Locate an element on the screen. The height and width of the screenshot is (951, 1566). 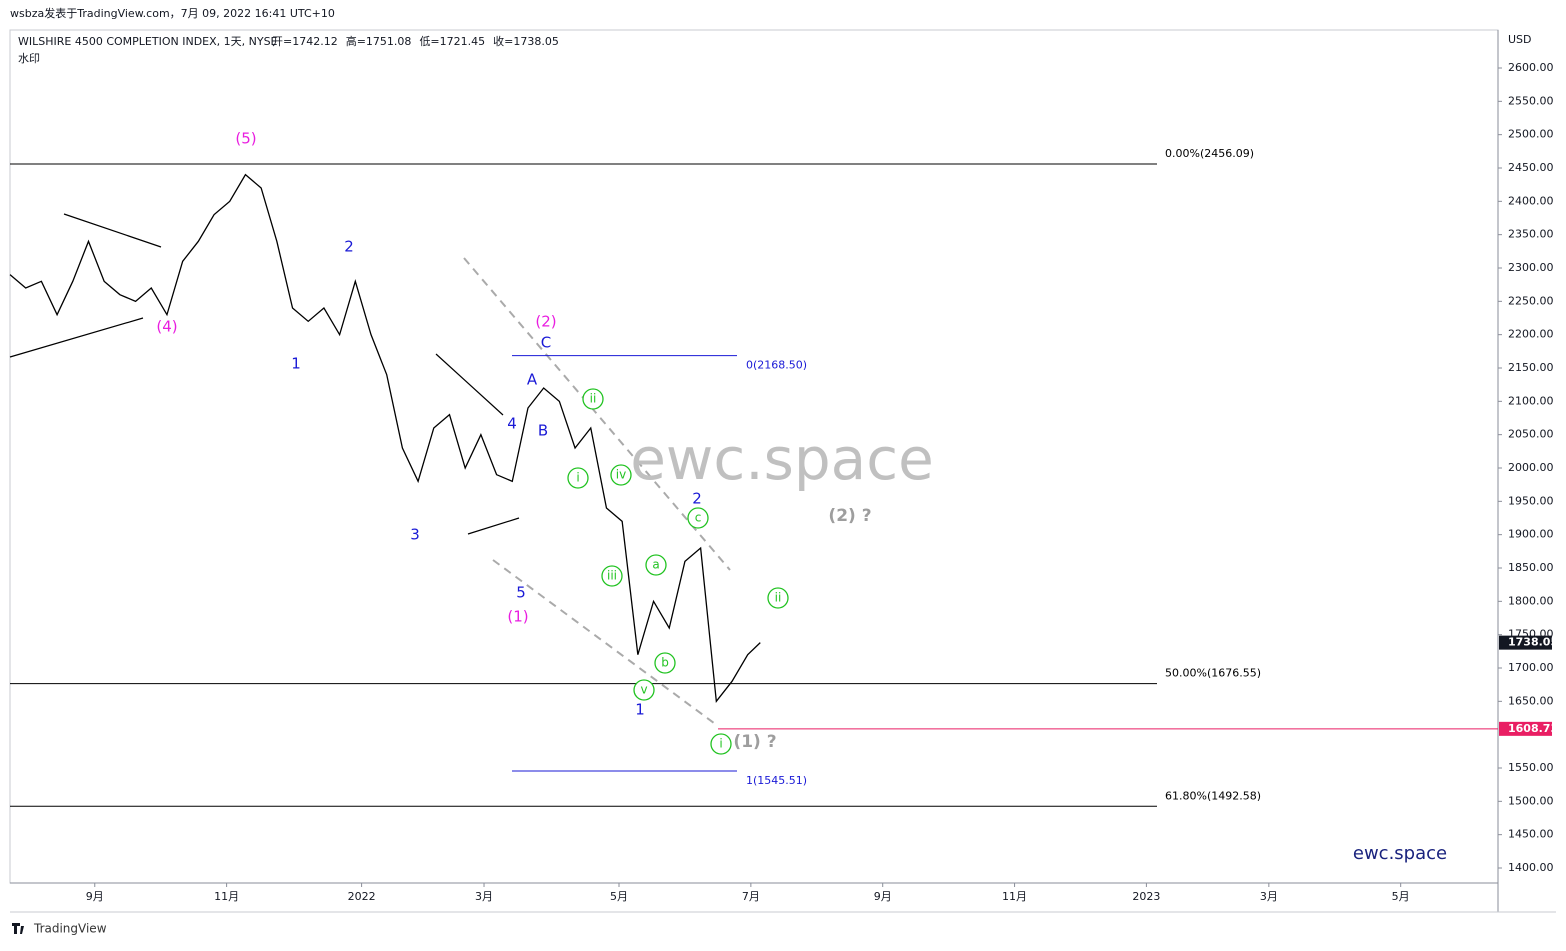
y-tick-label: 2300.00 is located at coordinates (1531, 267).